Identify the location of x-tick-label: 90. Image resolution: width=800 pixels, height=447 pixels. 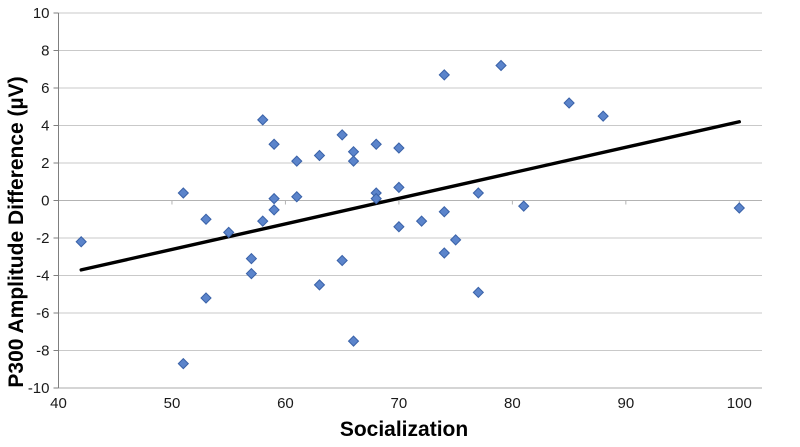
(625, 403).